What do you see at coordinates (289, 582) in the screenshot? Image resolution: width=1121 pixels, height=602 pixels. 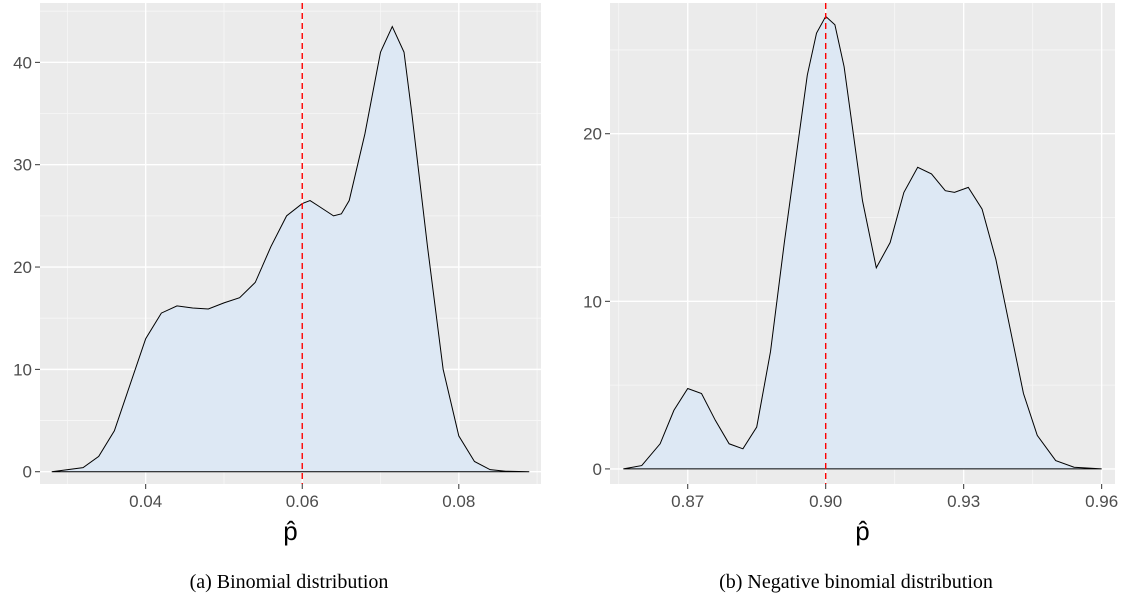 I see `panel-a-caption: (a) Binomial distribution` at bounding box center [289, 582].